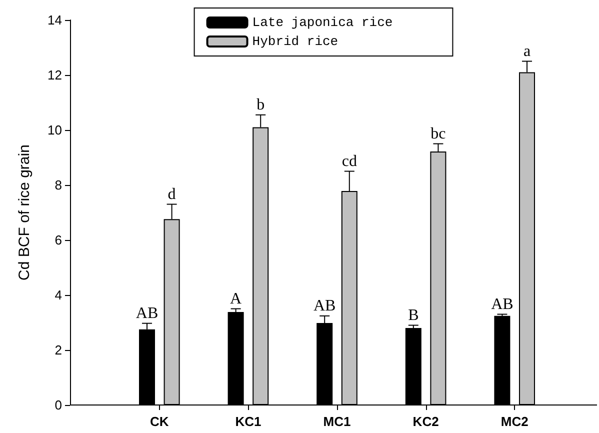 This screenshot has width=599, height=433. What do you see at coordinates (172, 194) in the screenshot?
I see `annotation: d` at bounding box center [172, 194].